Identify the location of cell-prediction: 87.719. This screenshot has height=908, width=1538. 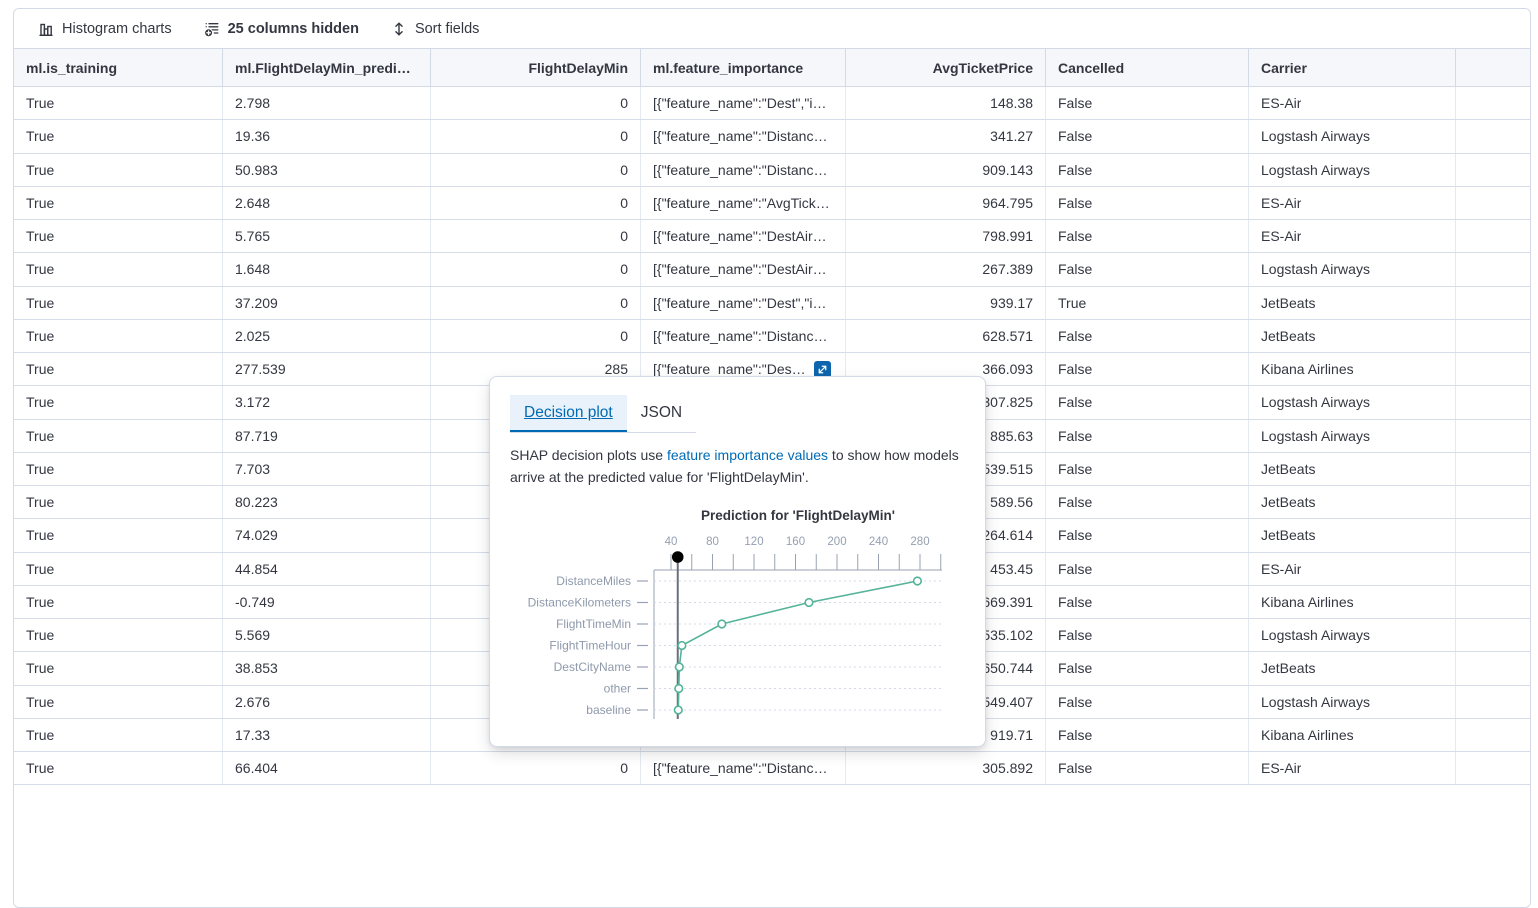
(327, 435).